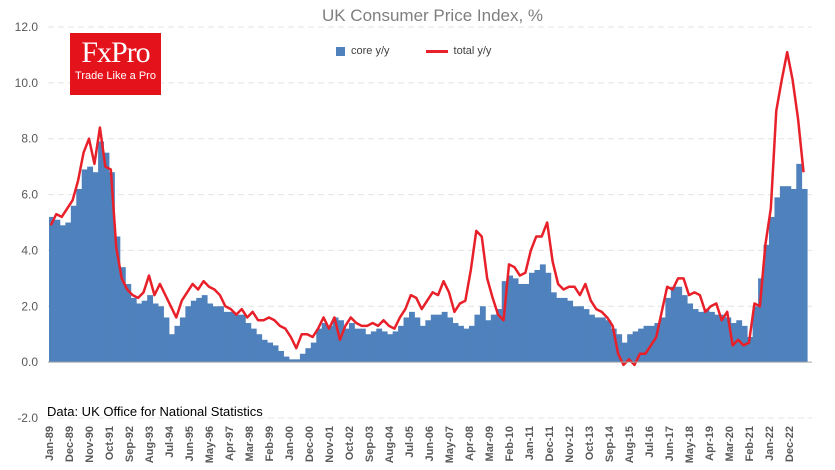 This screenshot has height=470, width=835. I want to click on x-tick-label: Sep-92, so click(130, 444).